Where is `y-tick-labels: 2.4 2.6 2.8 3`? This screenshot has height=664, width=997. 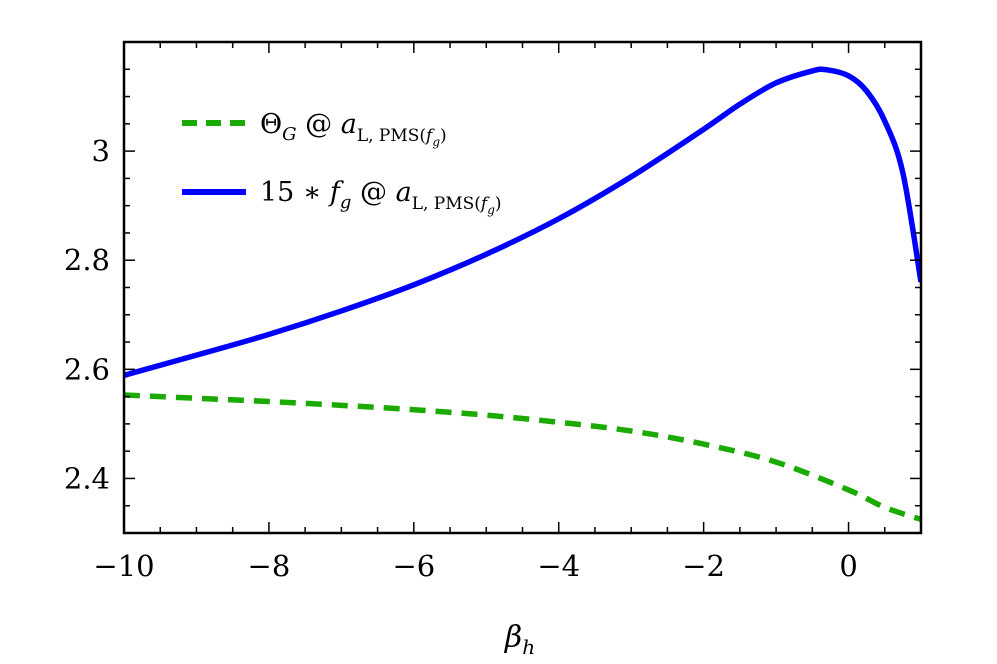
y-tick-labels: 2.4 2.6 2.8 3 is located at coordinates (87, 314).